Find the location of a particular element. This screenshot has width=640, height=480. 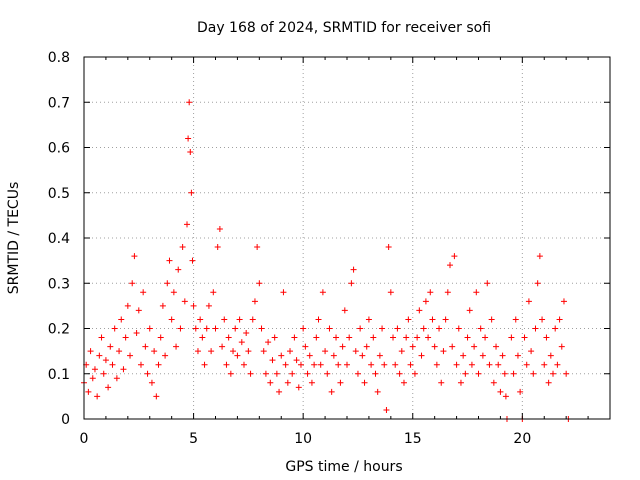

x-axis-label: GPS time / hours is located at coordinates (343, 467).